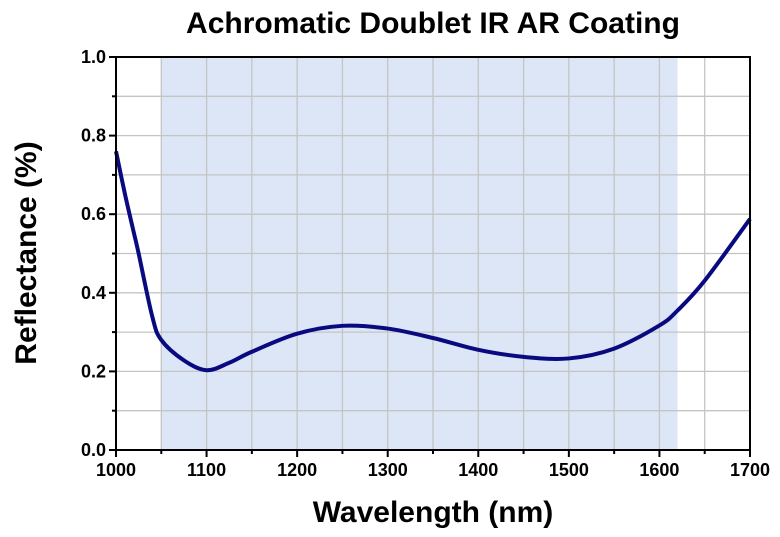 The height and width of the screenshot is (537, 780). What do you see at coordinates (750, 470) in the screenshot?
I see `x-tick-label: 1700` at bounding box center [750, 470].